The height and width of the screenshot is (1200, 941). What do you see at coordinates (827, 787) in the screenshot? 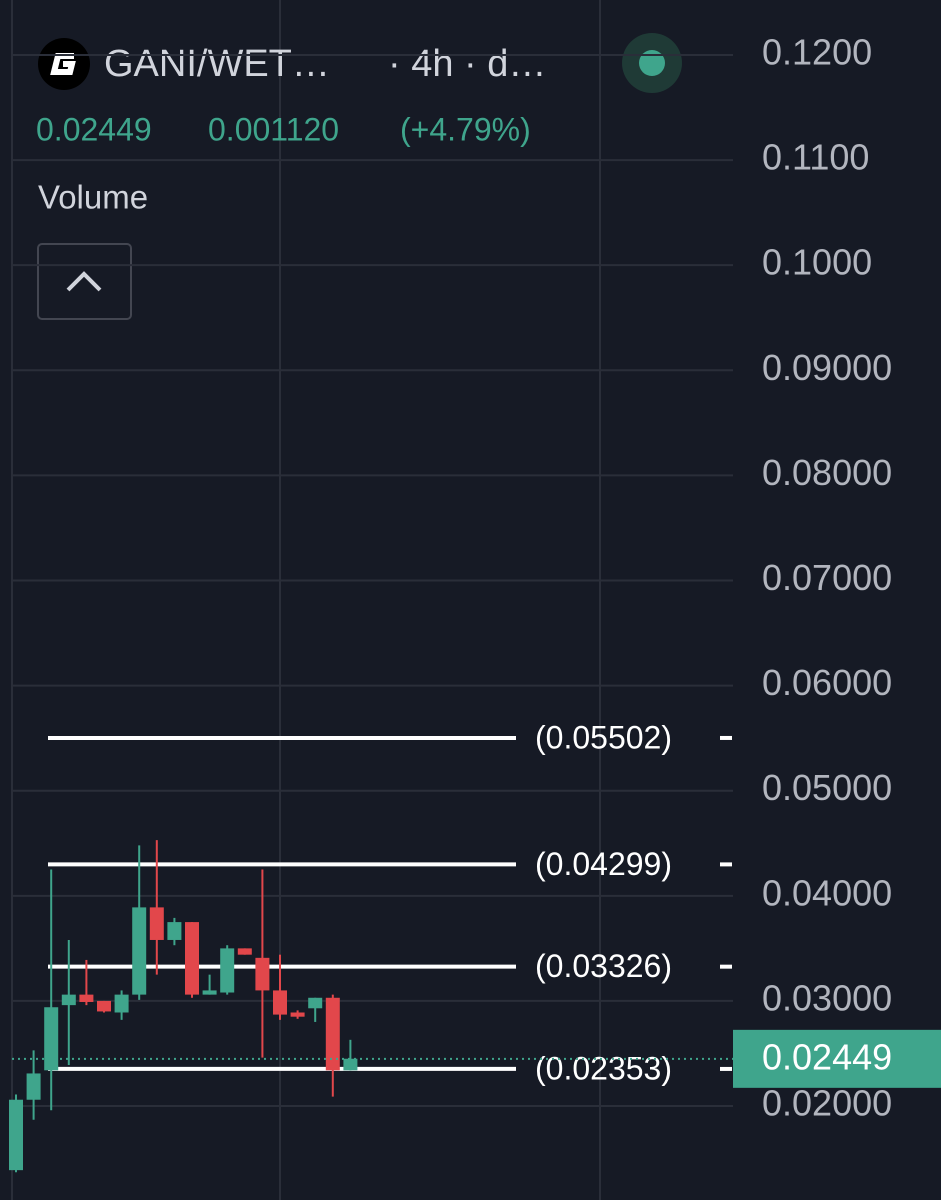
I see `y-tick-label: 0.05000` at bounding box center [827, 787].